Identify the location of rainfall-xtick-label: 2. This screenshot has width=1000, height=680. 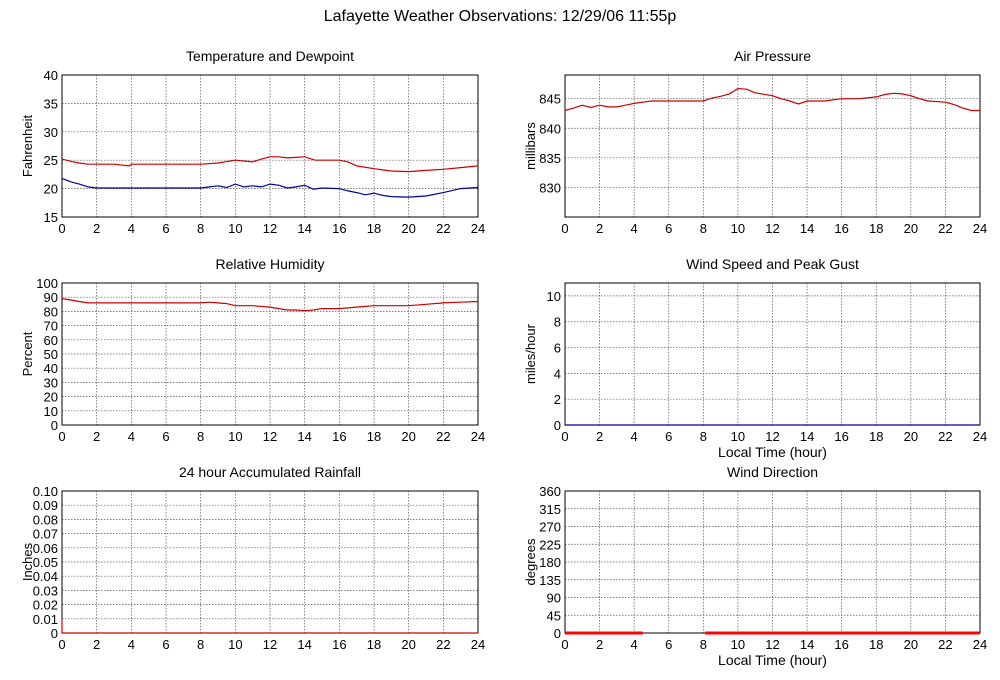
(96, 644).